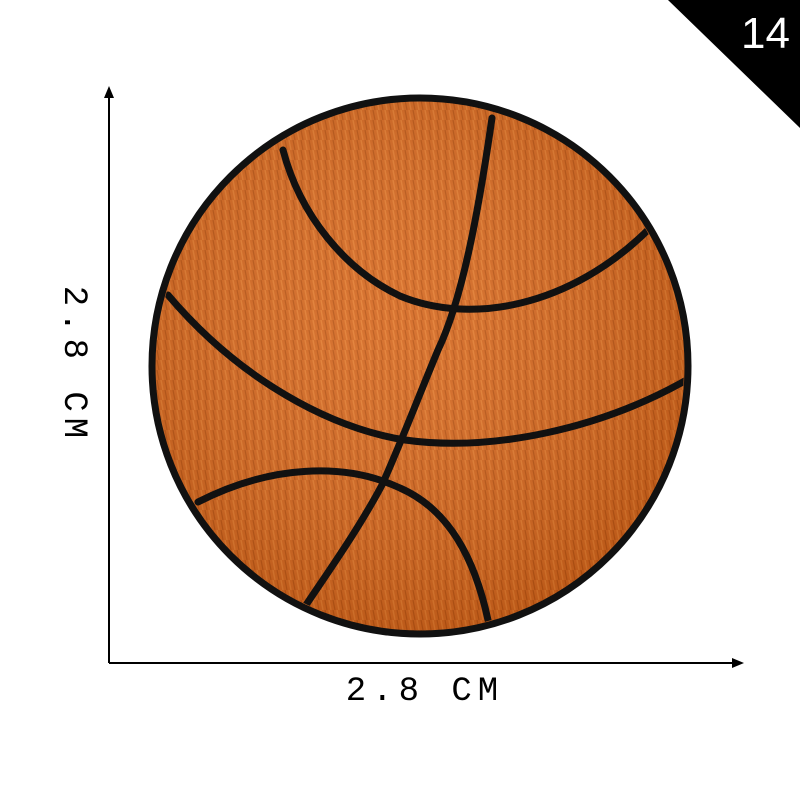 The width and height of the screenshot is (800, 800). Describe the element at coordinates (109, 92) in the screenshot. I see `vertical-arrow-icon` at that location.